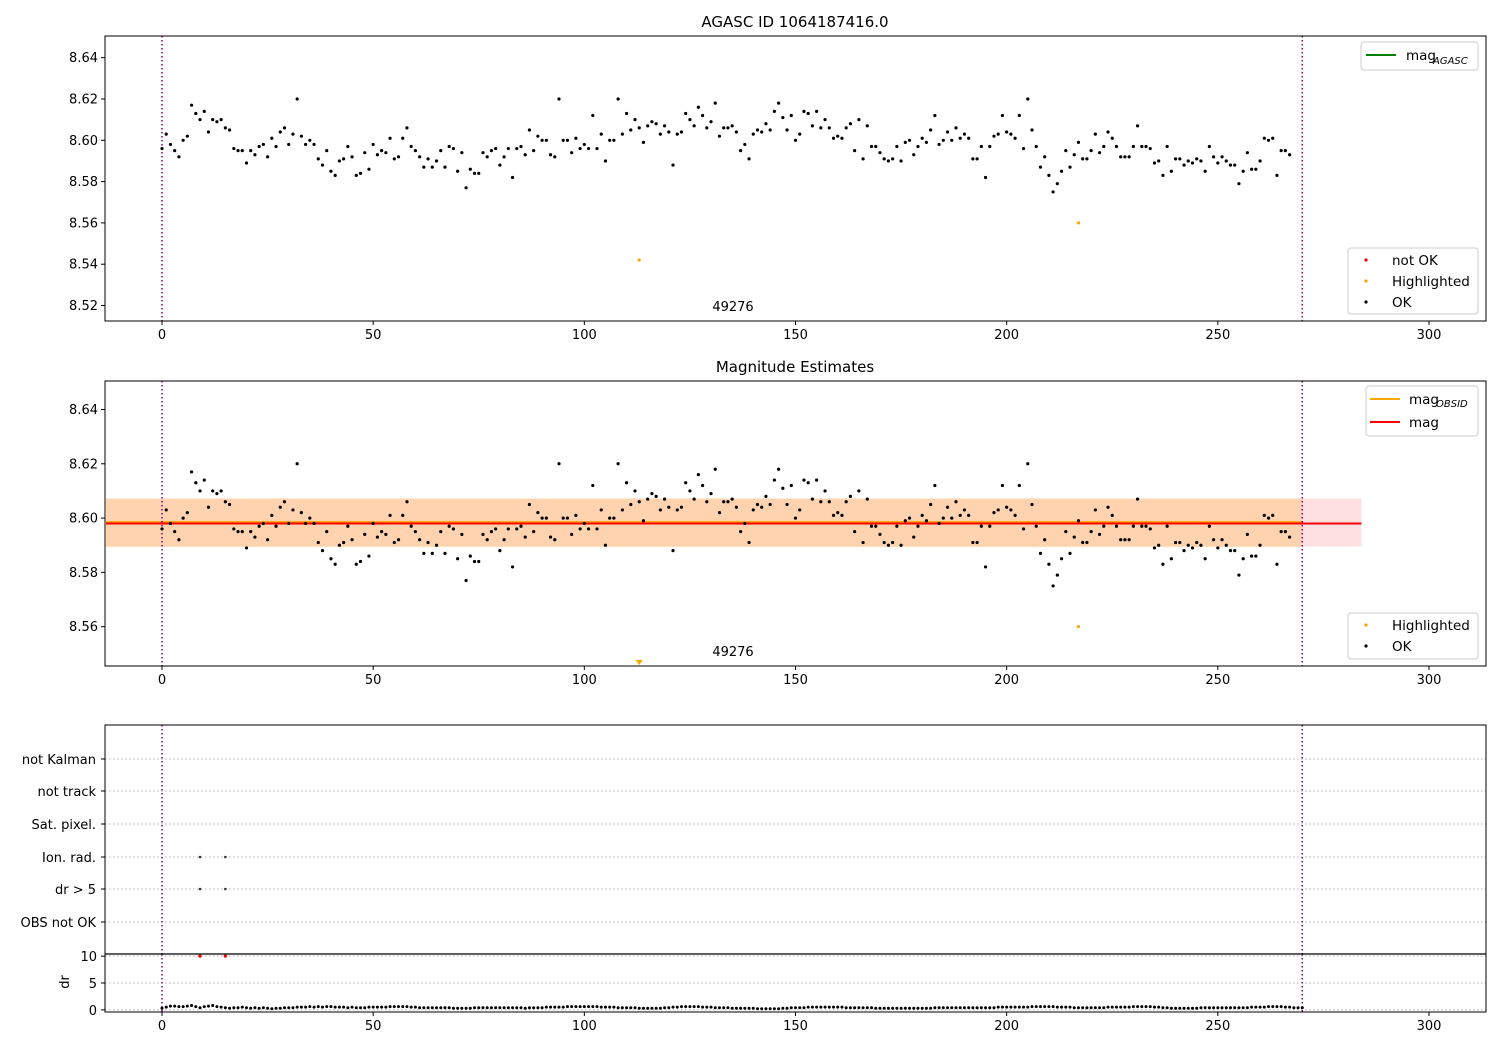 Image resolution: width=1500 pixels, height=1050 pixels. What do you see at coordinates (1217, 680) in the screenshot?
I see `panel-2-x-tick-label: 250` at bounding box center [1217, 680].